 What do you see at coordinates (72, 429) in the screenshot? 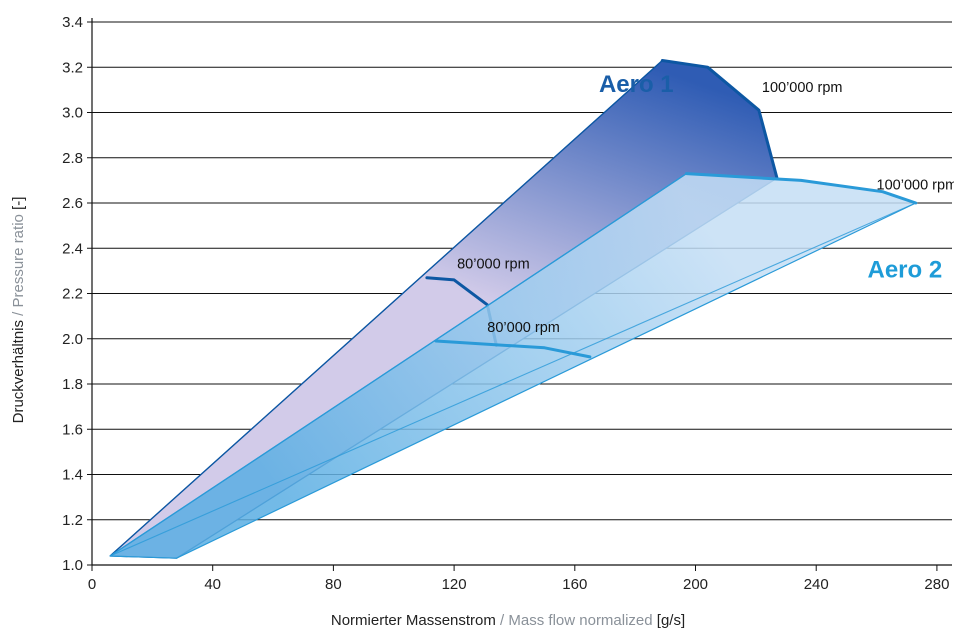
I see `y-tick-label-1.6: 1.6` at bounding box center [72, 429].